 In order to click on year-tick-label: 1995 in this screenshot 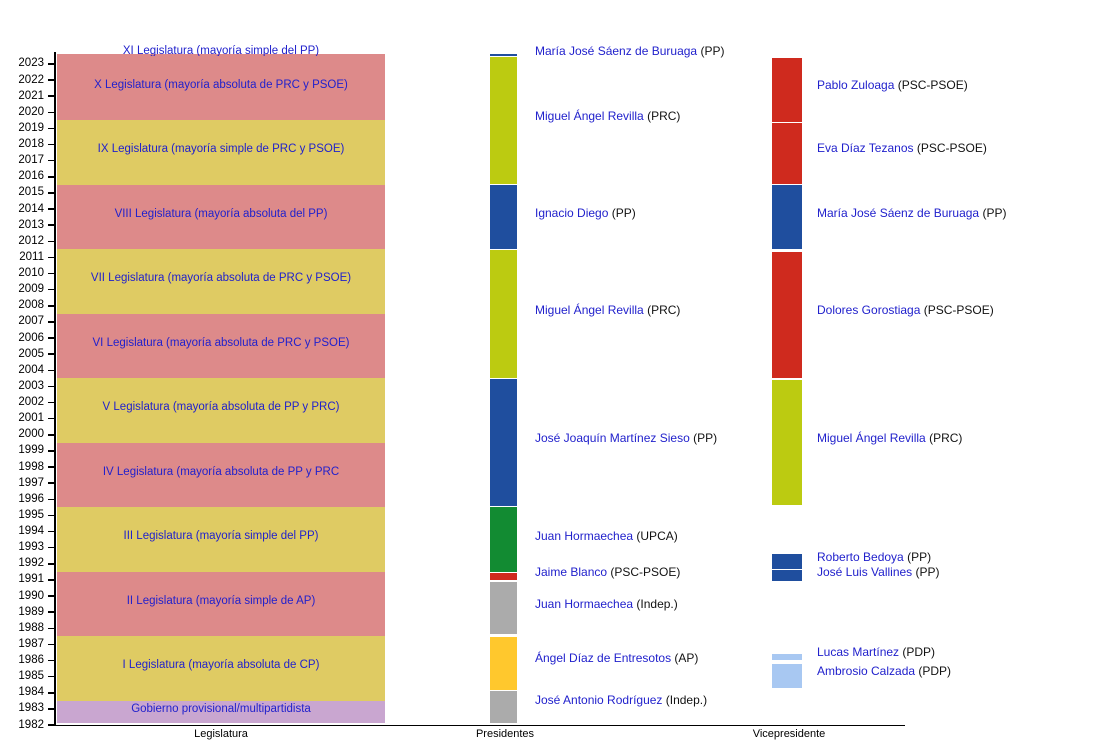, I will do `click(31, 514)`.